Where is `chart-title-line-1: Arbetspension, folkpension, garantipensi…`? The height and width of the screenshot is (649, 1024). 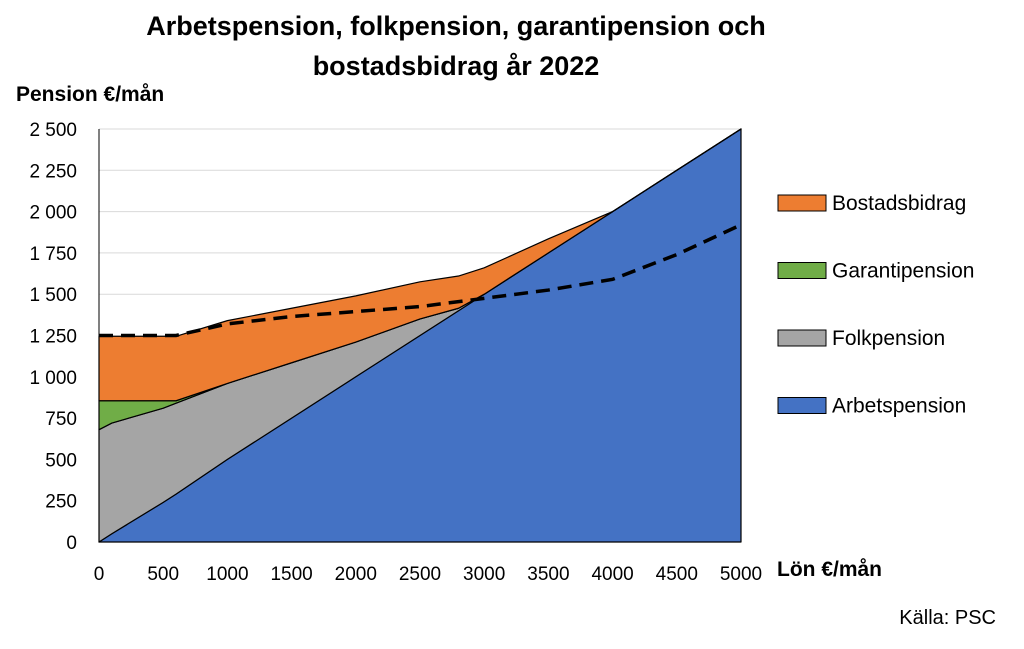 chart-title-line-1: Arbetspension, folkpension, garantipensi… is located at coordinates (456, 26).